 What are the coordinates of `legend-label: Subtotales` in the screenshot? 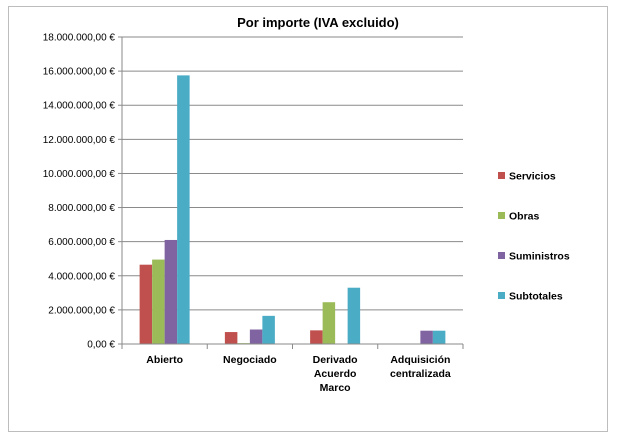 It's located at (536, 297).